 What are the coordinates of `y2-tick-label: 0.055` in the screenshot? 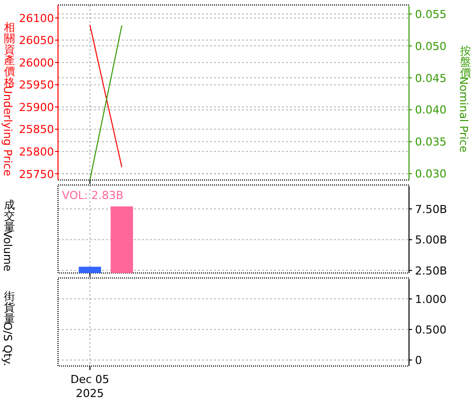 It's located at (430, 14).